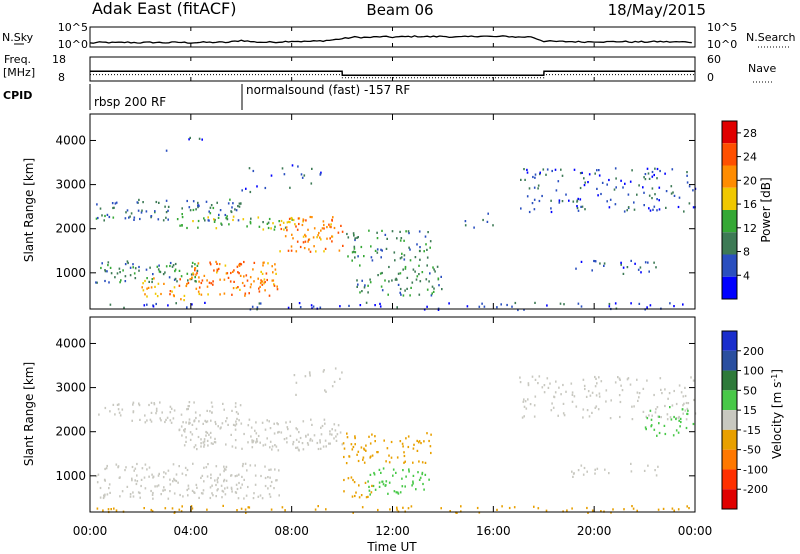 The image size is (800, 554). I want to click on x-tick-label: 12:00, so click(392, 531).